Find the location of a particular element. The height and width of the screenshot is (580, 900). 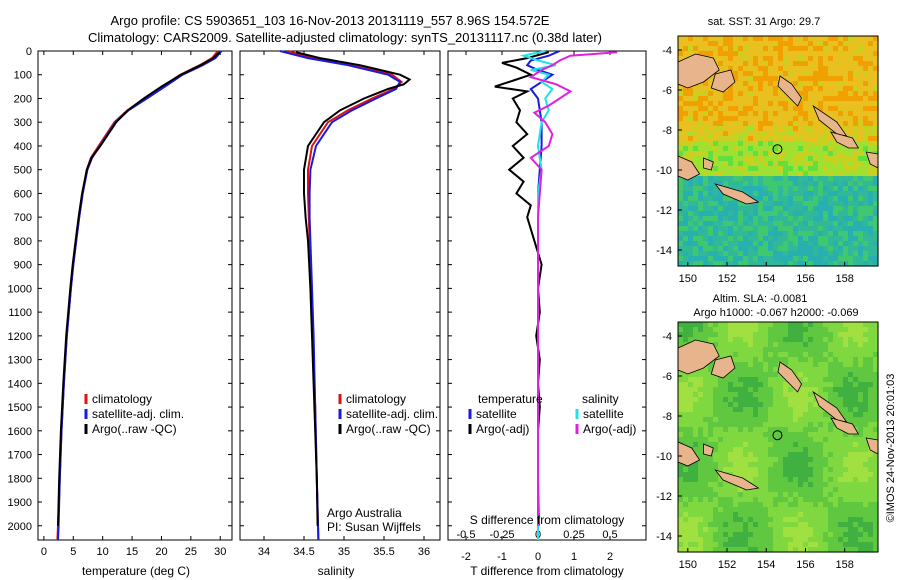

land-polygon is located at coordinates (789, 377).